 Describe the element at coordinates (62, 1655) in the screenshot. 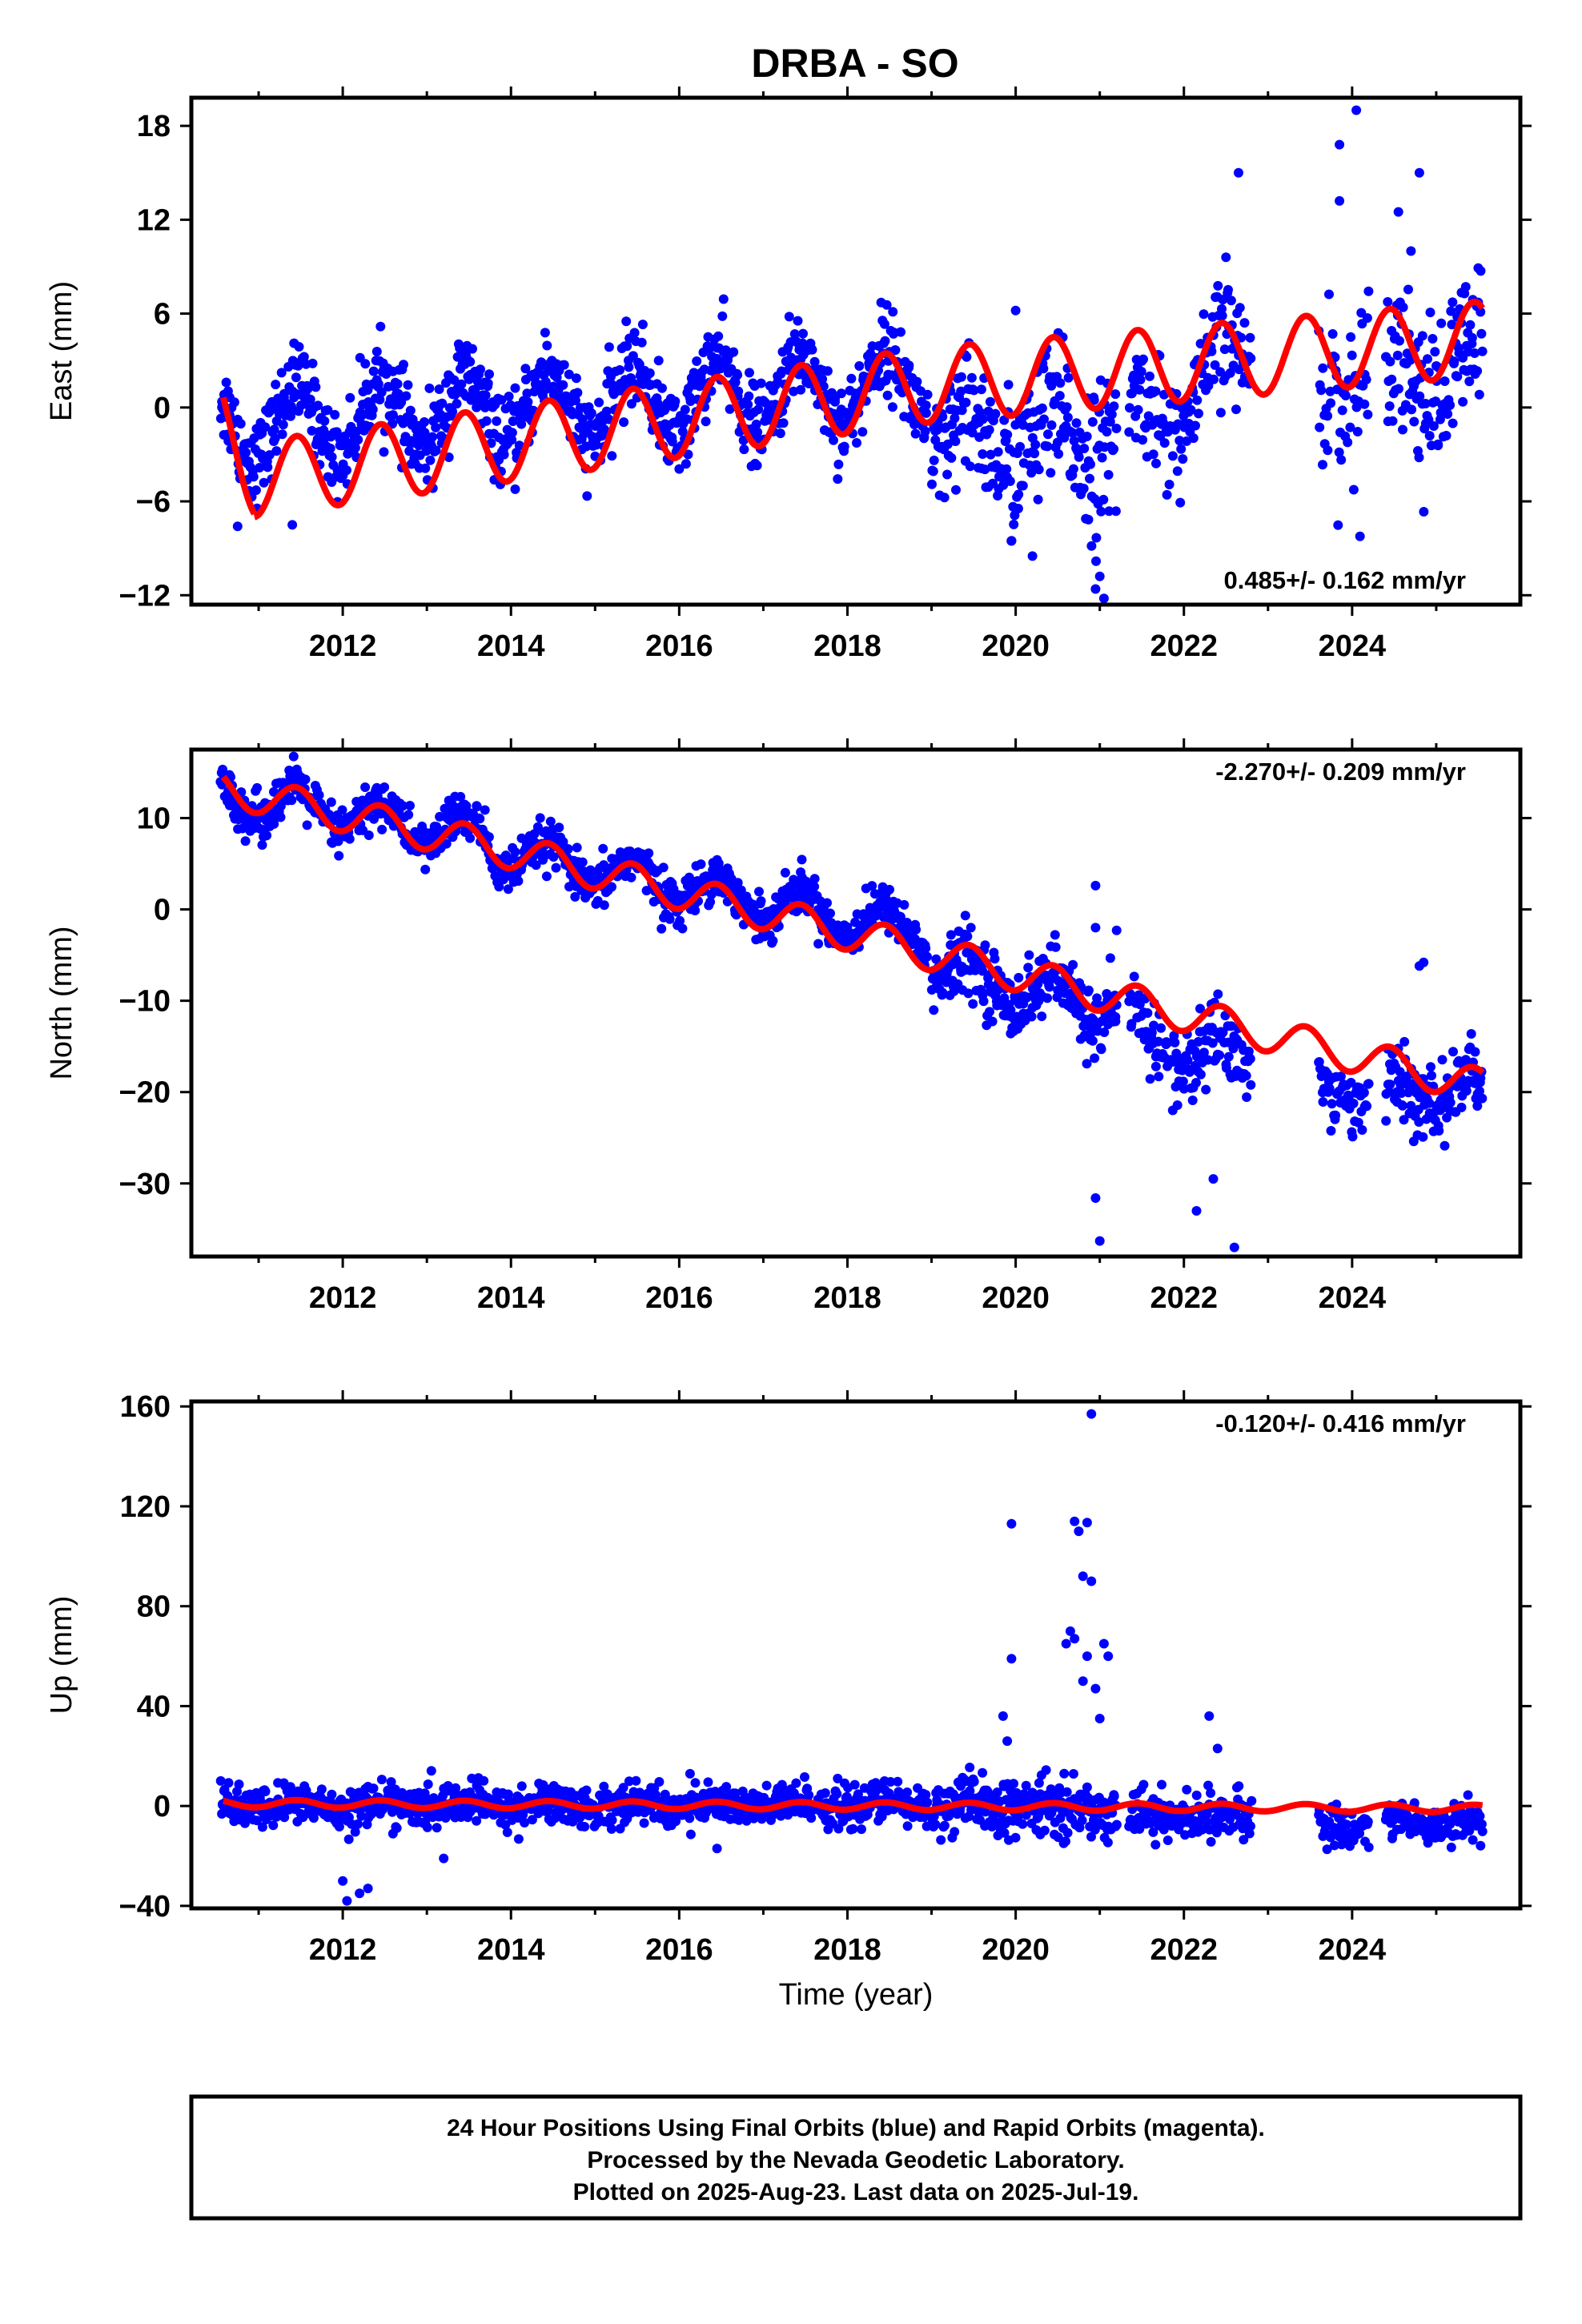

I see `up-y-axis-label: Up (mm)` at that location.